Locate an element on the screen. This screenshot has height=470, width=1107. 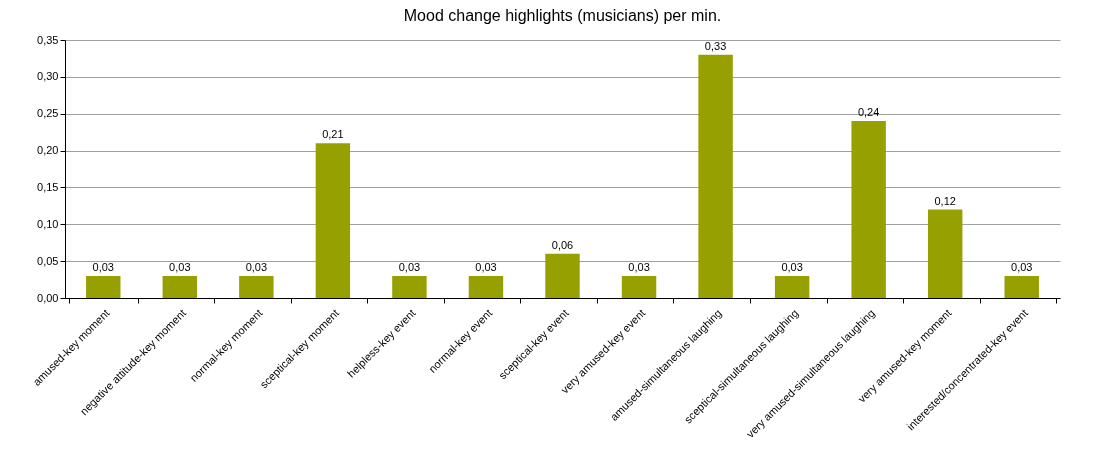
y-tick-label: 0,20 is located at coordinates (48, 150).